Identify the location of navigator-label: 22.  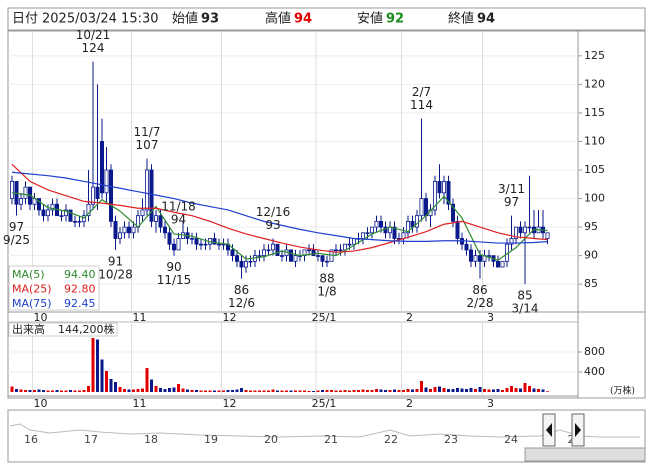
(391, 439).